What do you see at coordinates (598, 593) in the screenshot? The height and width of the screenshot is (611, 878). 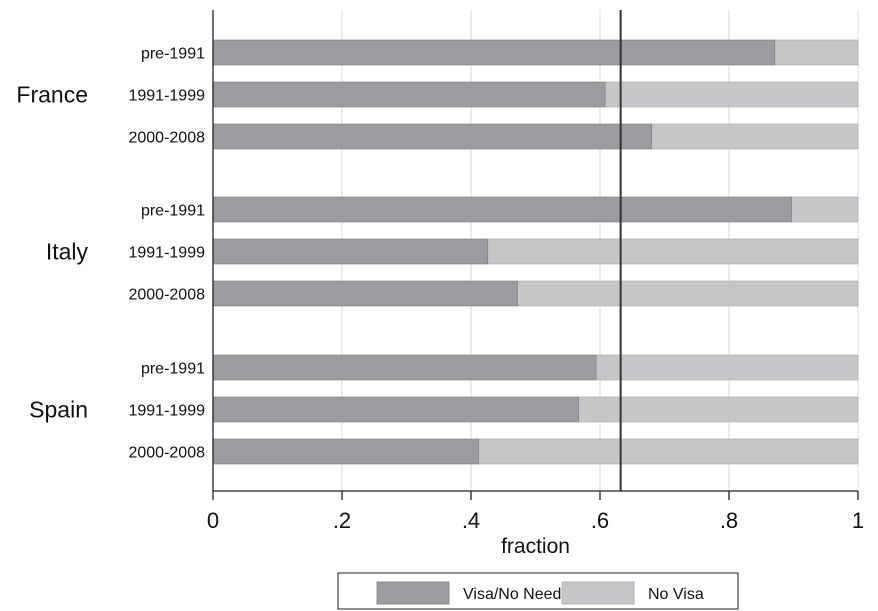 I see `legend-swatch-no-visa` at bounding box center [598, 593].